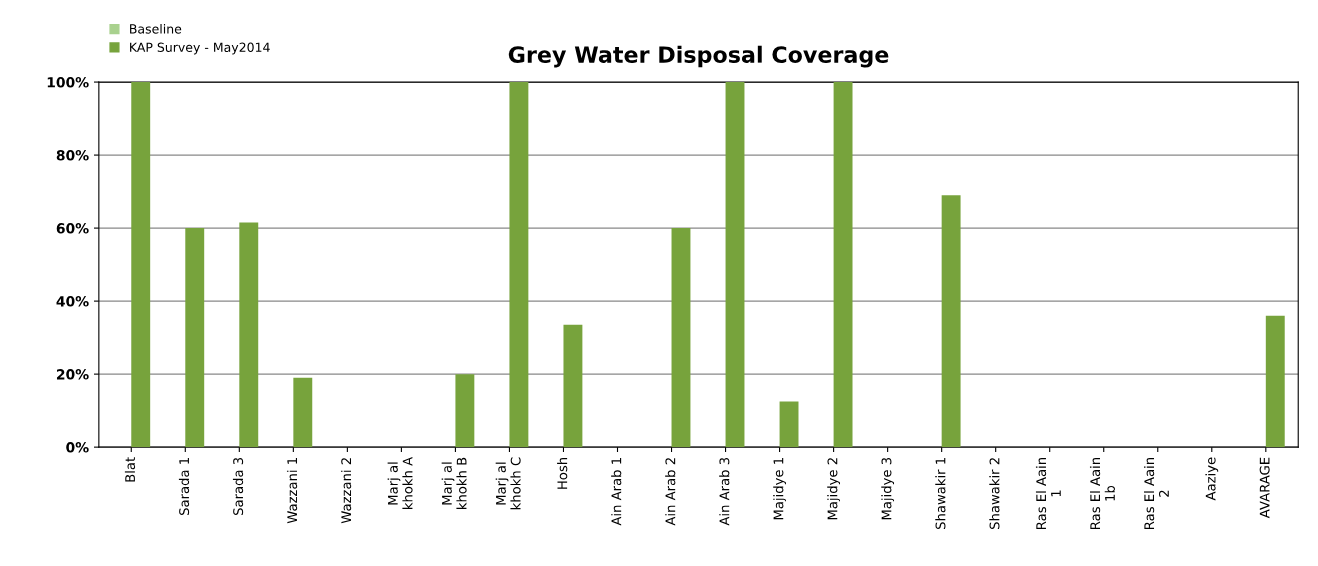 The width and height of the screenshot is (1318, 566). Describe the element at coordinates (200, 48) in the screenshot. I see `legend-label: KAP Survey - May2014` at that location.